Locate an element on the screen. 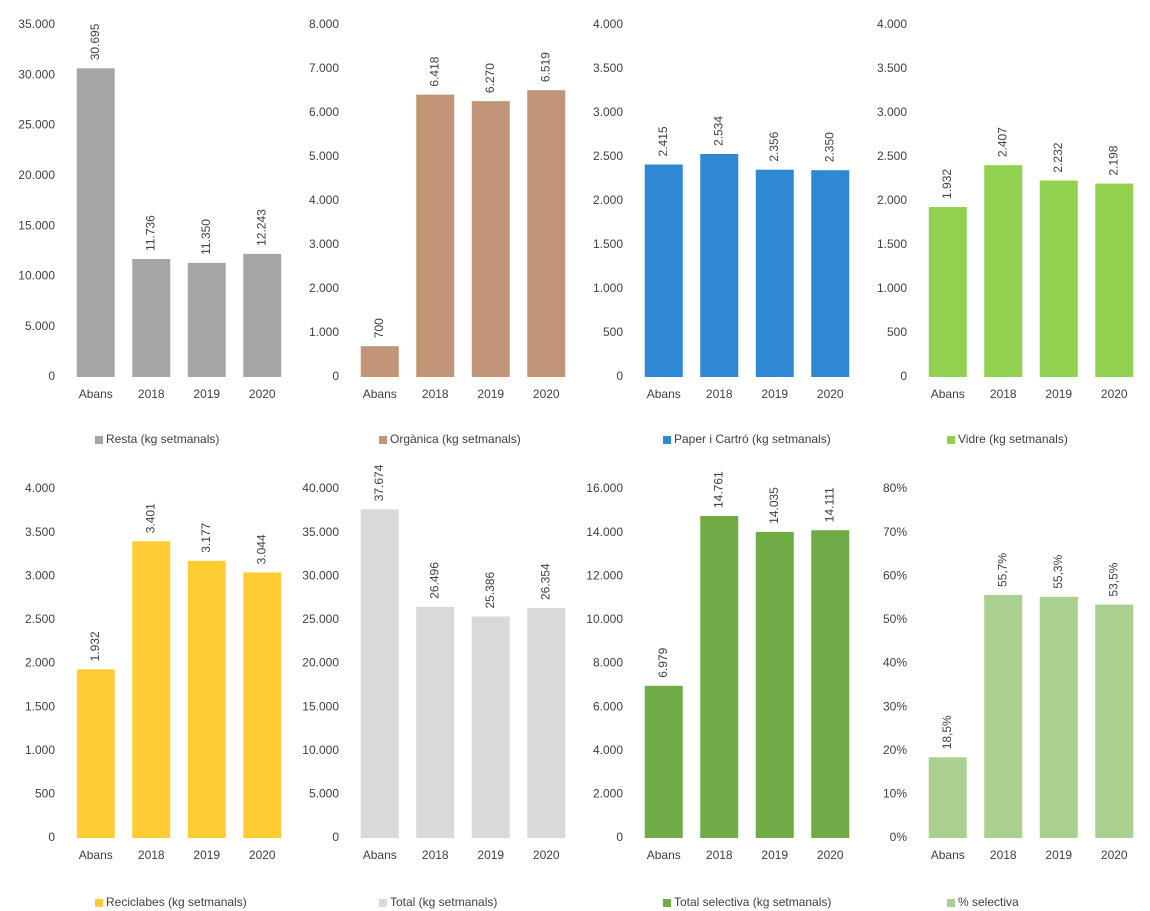  legend-label: Paper i Cartró (kg setmanals) is located at coordinates (752, 439).